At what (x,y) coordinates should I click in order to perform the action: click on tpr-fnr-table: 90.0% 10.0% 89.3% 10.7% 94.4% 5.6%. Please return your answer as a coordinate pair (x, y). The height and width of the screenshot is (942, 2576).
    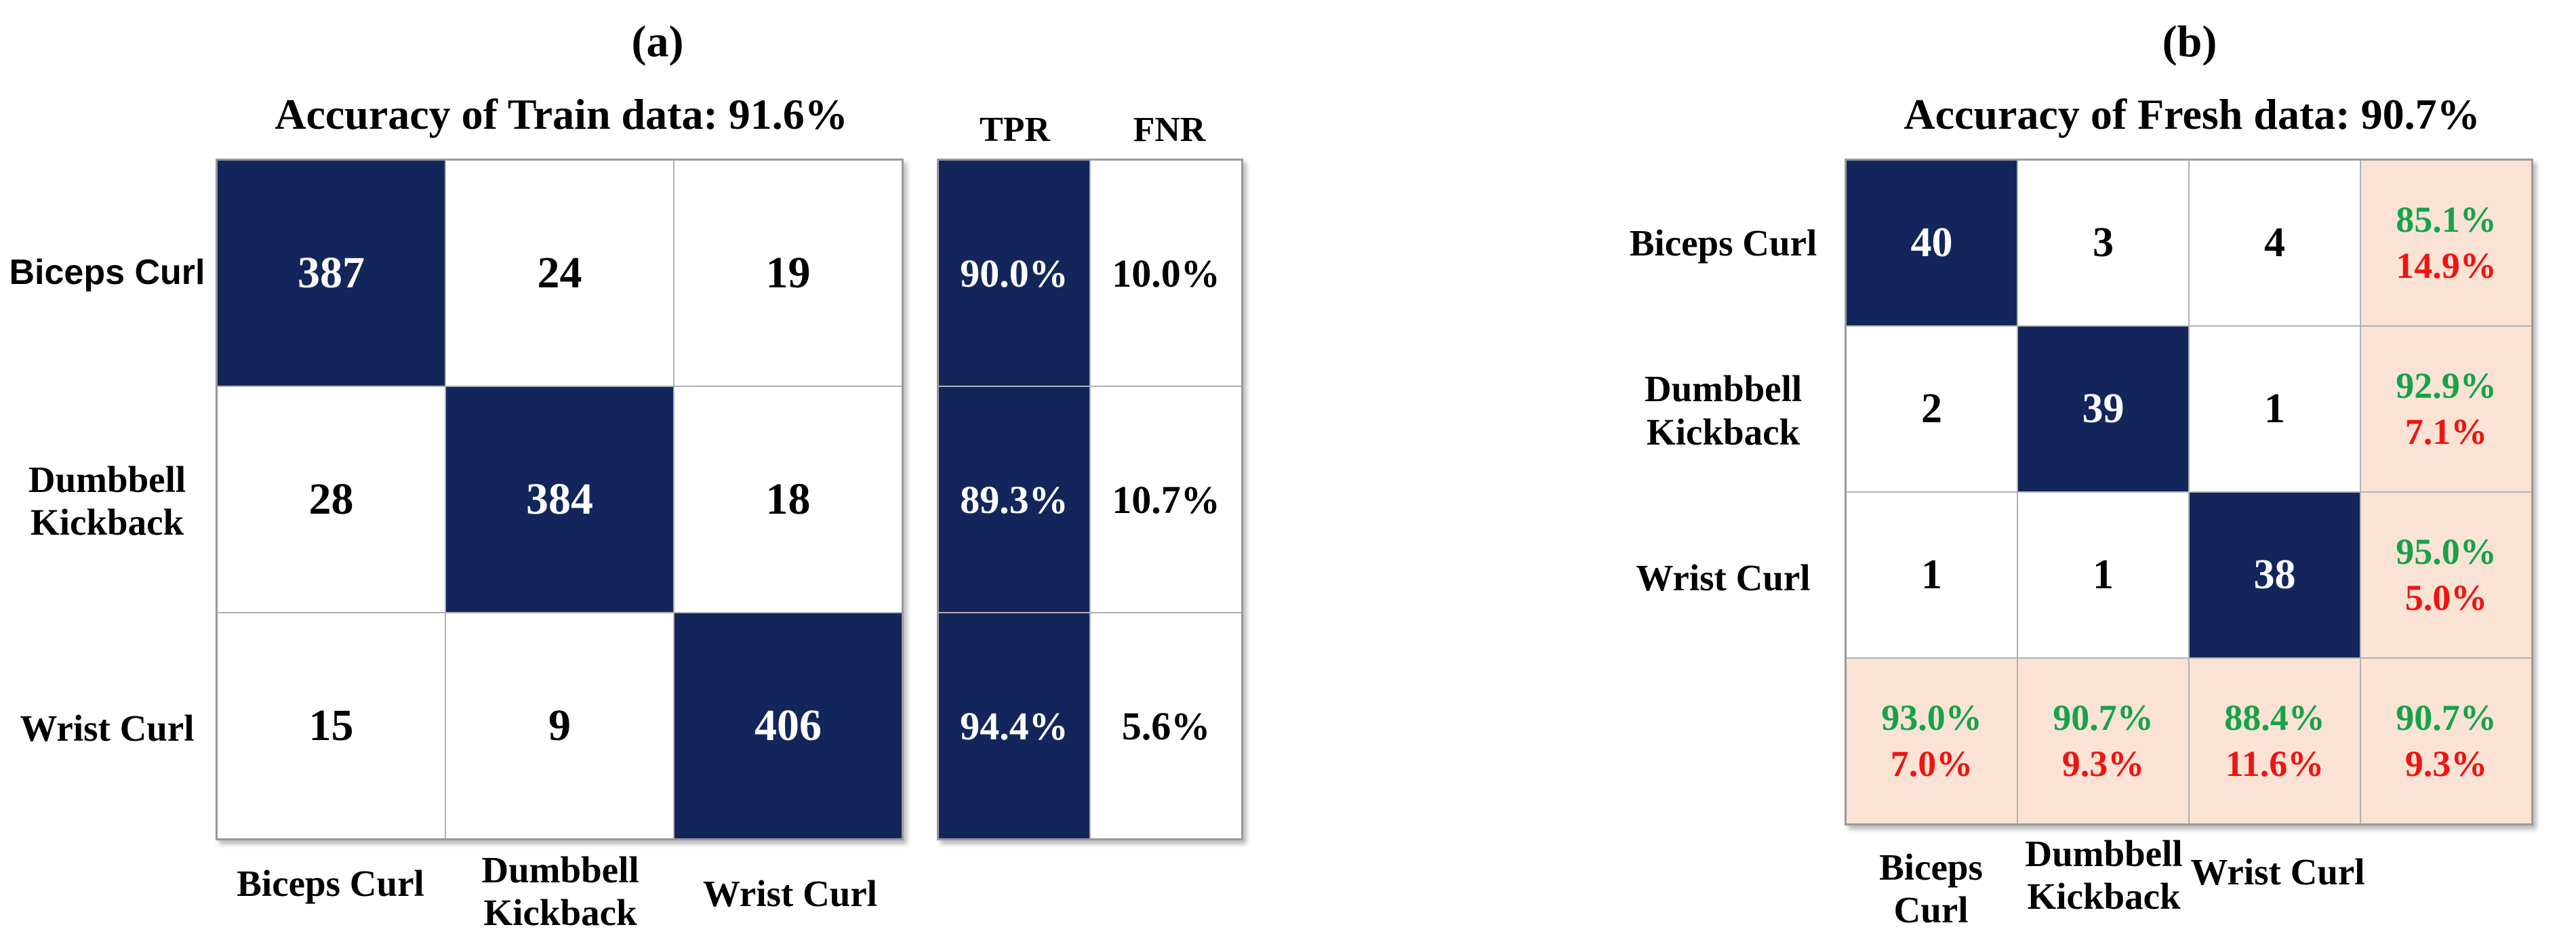
    Looking at the image, I should click on (1090, 499).